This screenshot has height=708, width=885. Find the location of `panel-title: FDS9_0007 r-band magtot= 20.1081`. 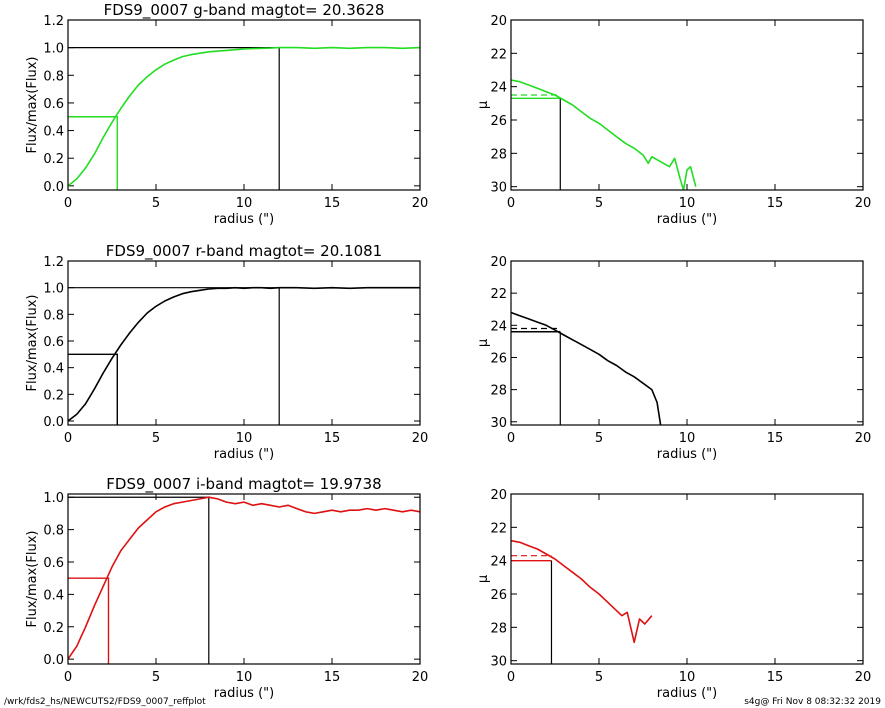

panel-title: FDS9_0007 r-band magtot= 20.1081 is located at coordinates (244, 251).